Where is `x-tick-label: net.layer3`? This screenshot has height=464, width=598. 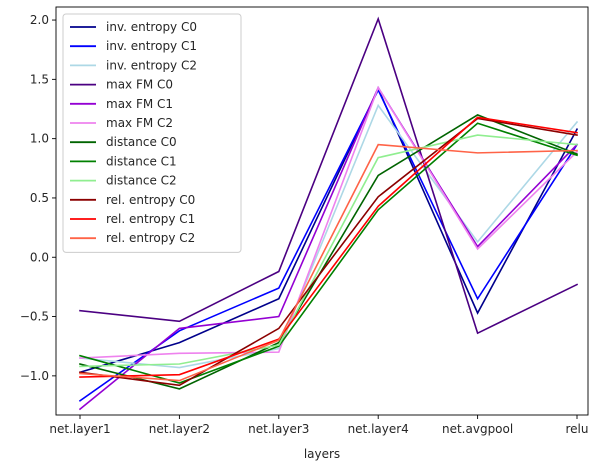 x-tick-label: net.layer3 is located at coordinates (278, 429).